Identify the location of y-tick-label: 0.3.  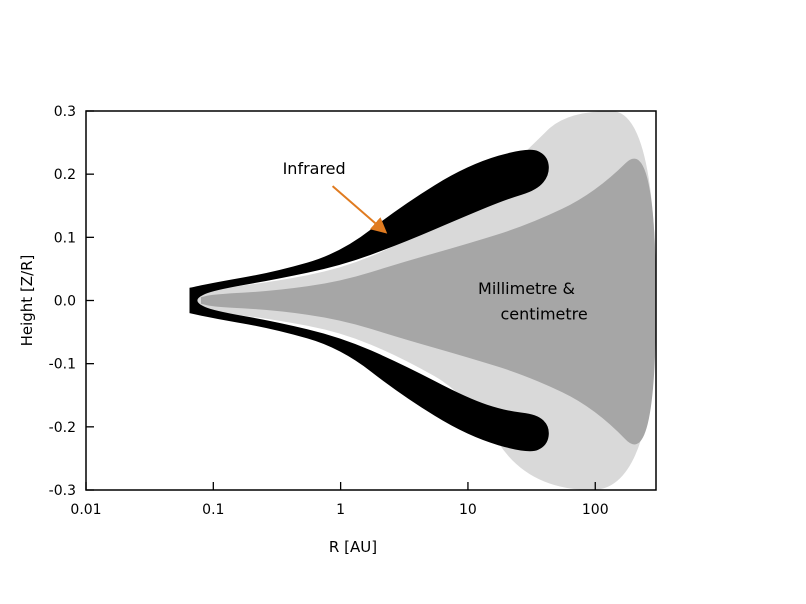
(65, 112).